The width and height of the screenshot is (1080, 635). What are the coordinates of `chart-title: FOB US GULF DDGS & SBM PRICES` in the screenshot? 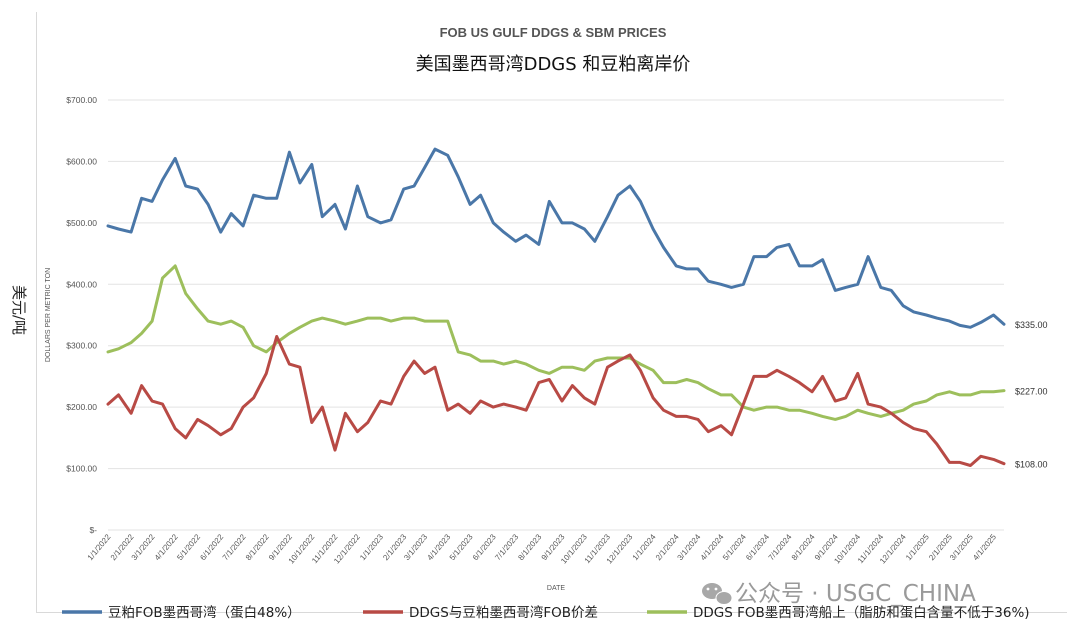 It's located at (553, 32).